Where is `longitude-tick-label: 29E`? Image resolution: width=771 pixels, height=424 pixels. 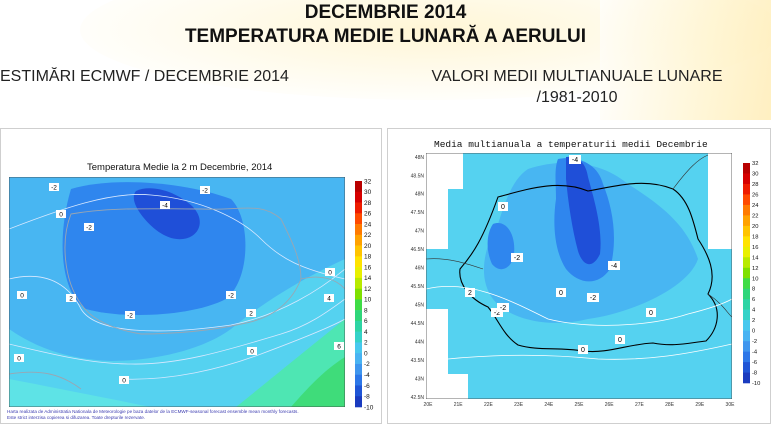
longitude-tick-label: 29E is located at coordinates (700, 405).